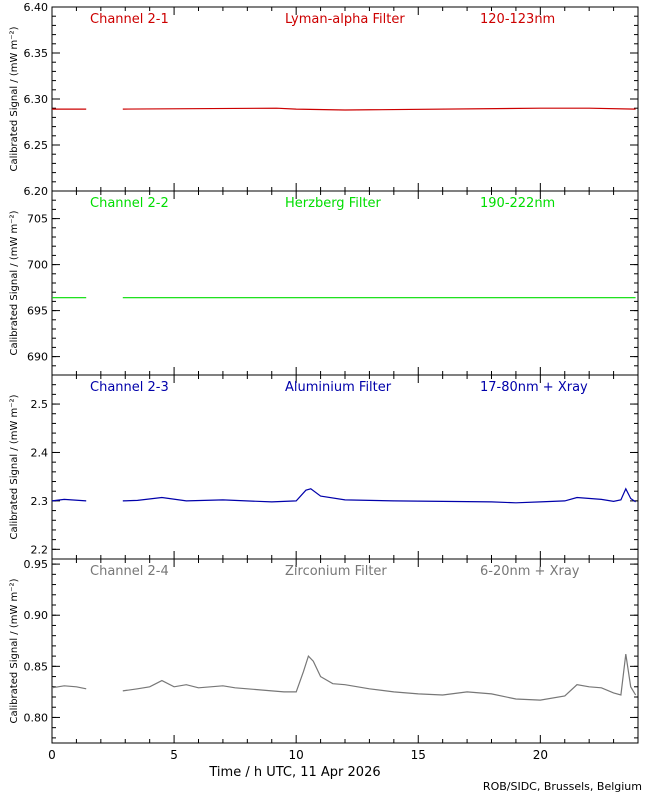  Describe the element at coordinates (40, 549) in the screenshot. I see `y-tick-label: 2.2` at that location.